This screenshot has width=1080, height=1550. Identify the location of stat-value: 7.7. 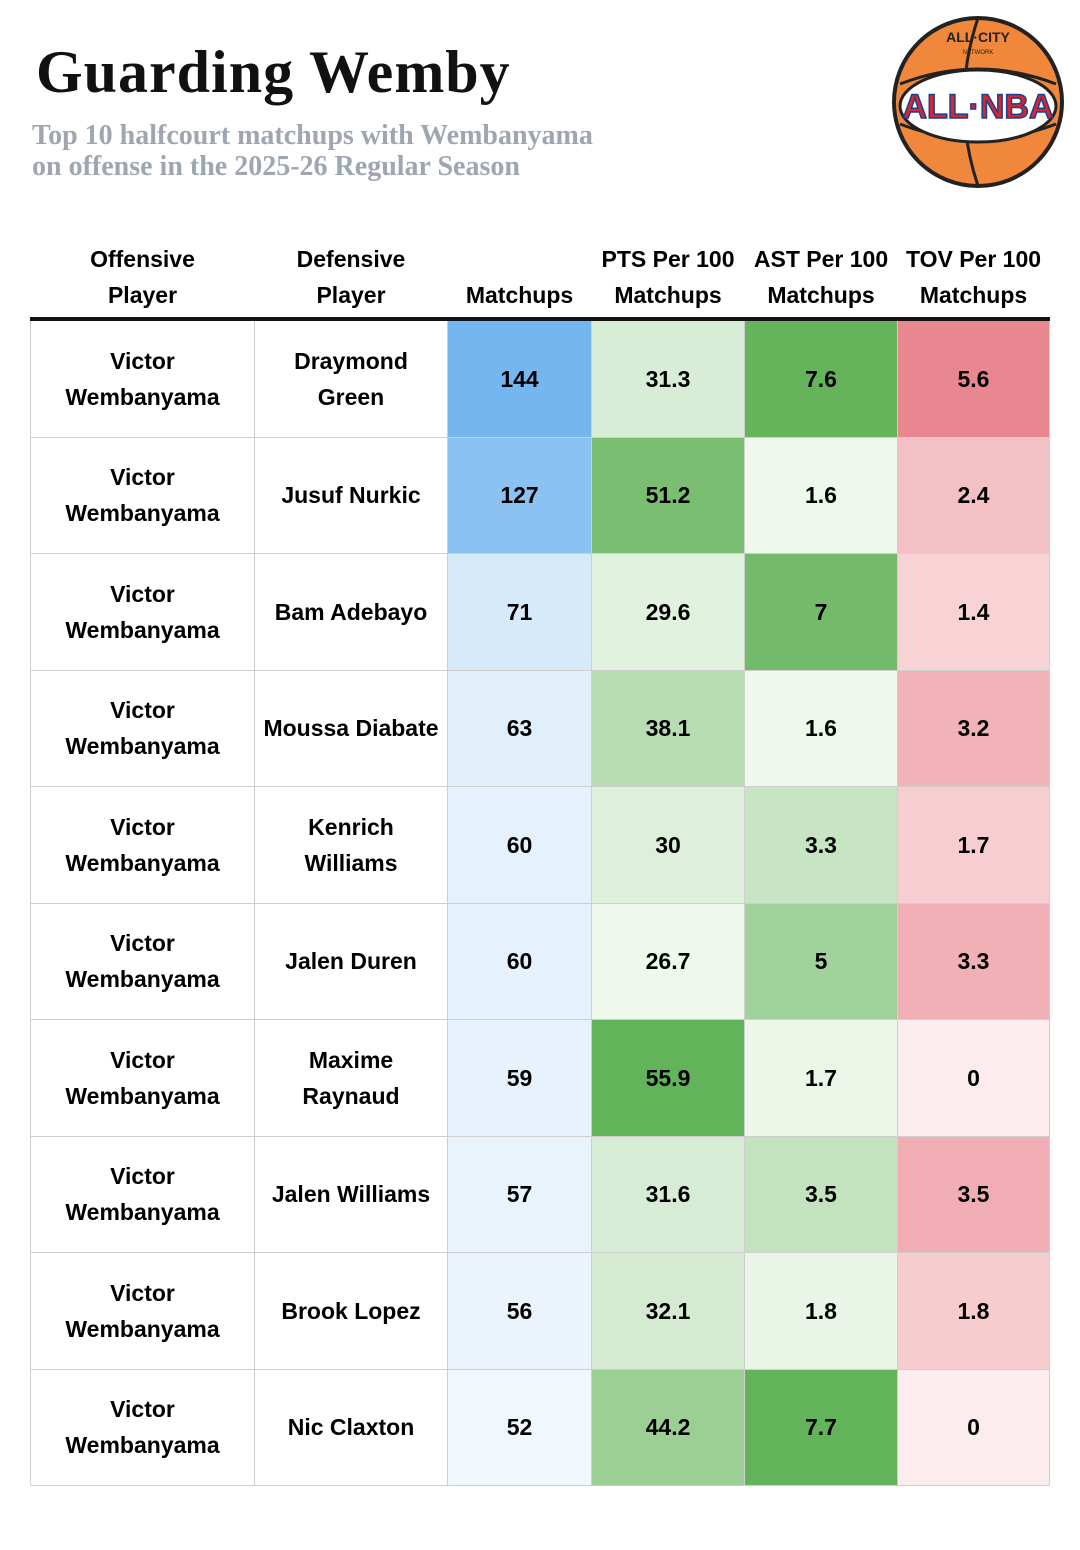
(821, 1427).